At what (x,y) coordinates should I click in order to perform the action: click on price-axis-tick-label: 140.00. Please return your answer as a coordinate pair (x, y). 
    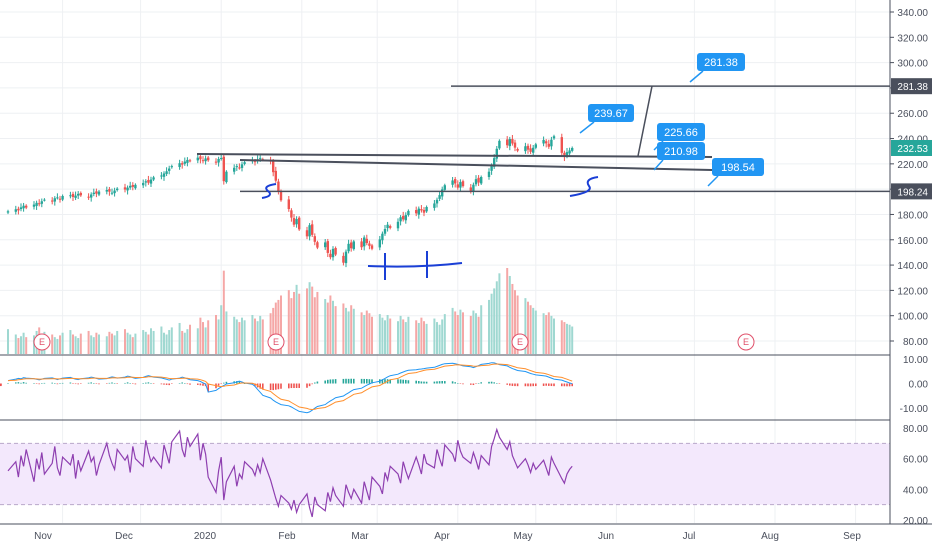
    Looking at the image, I should click on (912, 266).